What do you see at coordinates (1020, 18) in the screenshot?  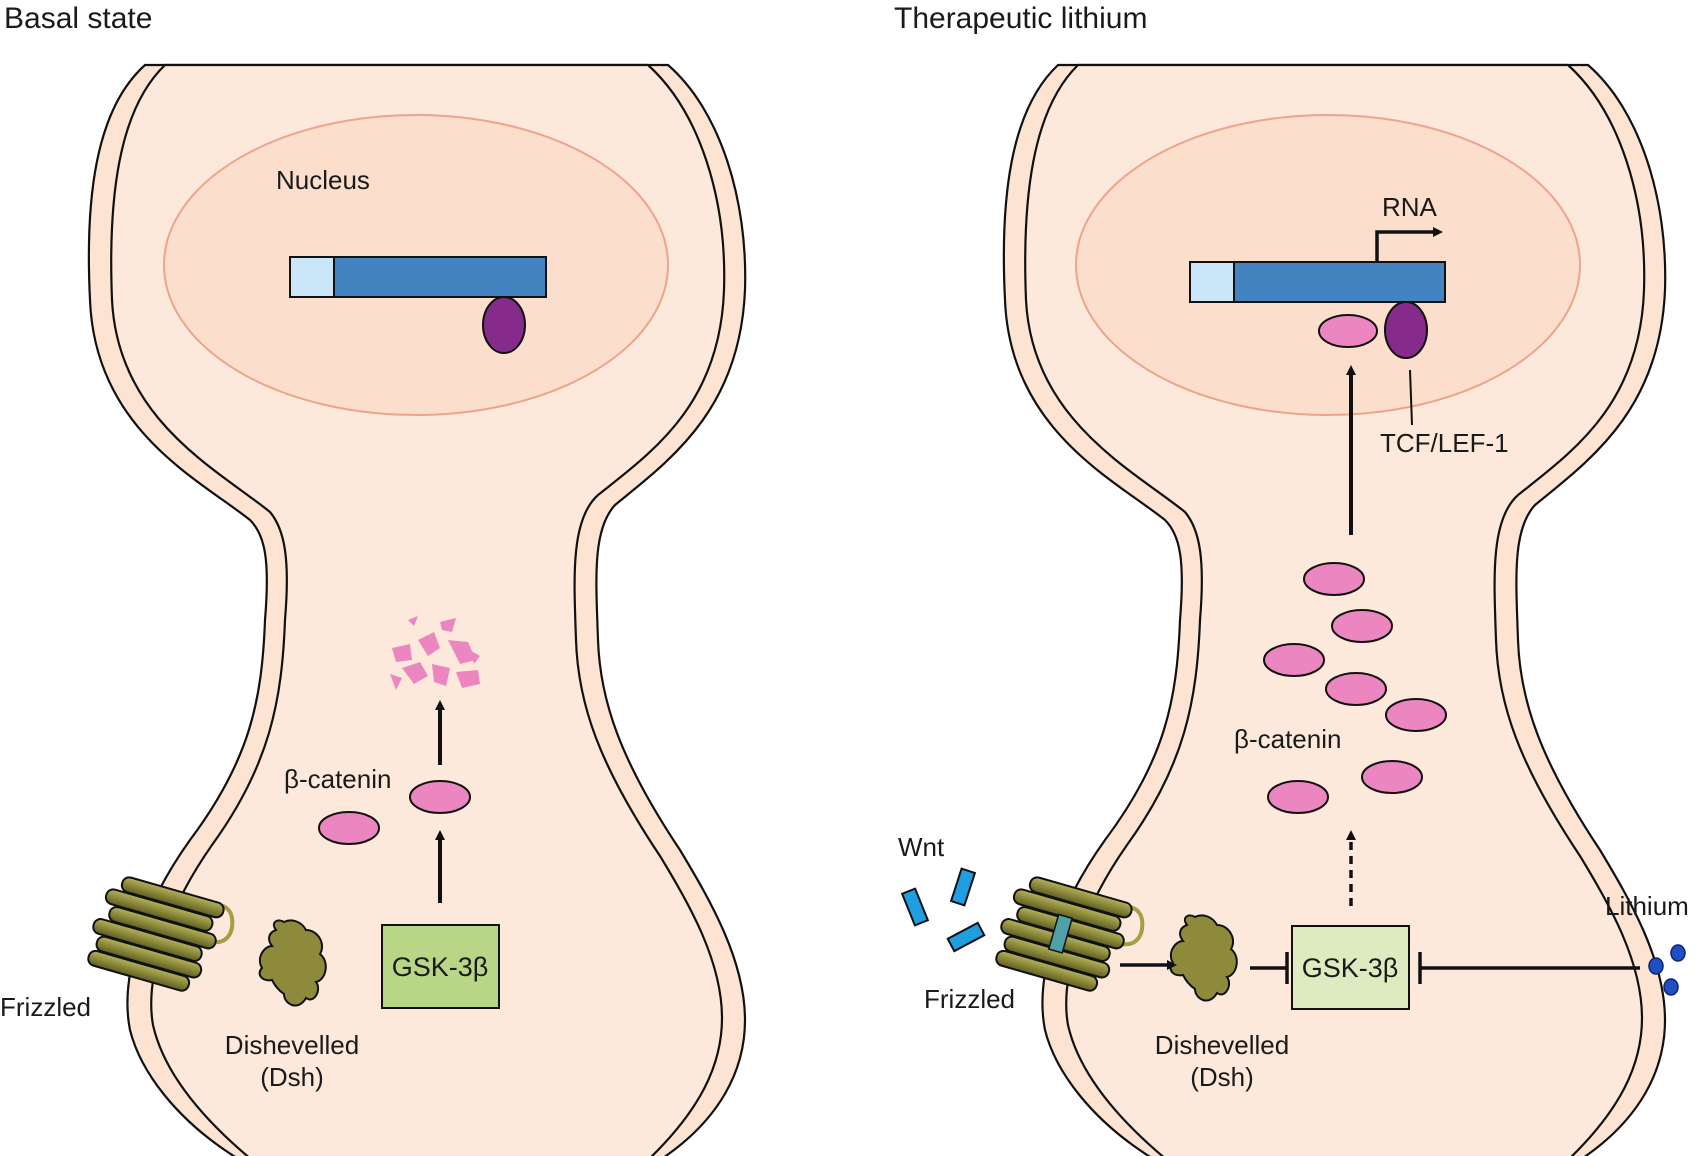 I see `right-panel-title: Therapeutic lithium` at bounding box center [1020, 18].